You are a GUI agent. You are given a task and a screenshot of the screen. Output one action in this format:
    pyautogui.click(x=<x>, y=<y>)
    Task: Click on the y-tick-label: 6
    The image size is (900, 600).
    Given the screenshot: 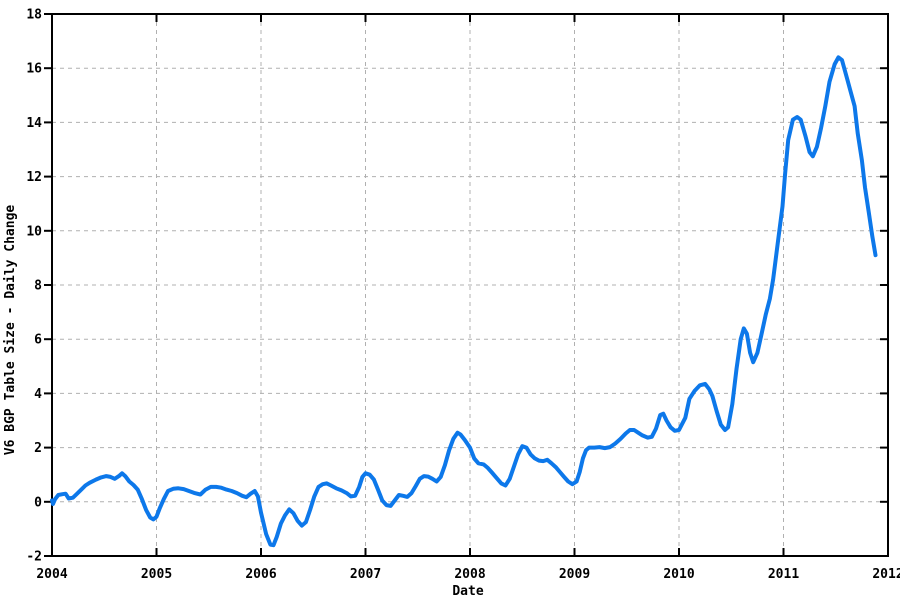 What is the action you would take?
    pyautogui.click(x=38, y=340)
    